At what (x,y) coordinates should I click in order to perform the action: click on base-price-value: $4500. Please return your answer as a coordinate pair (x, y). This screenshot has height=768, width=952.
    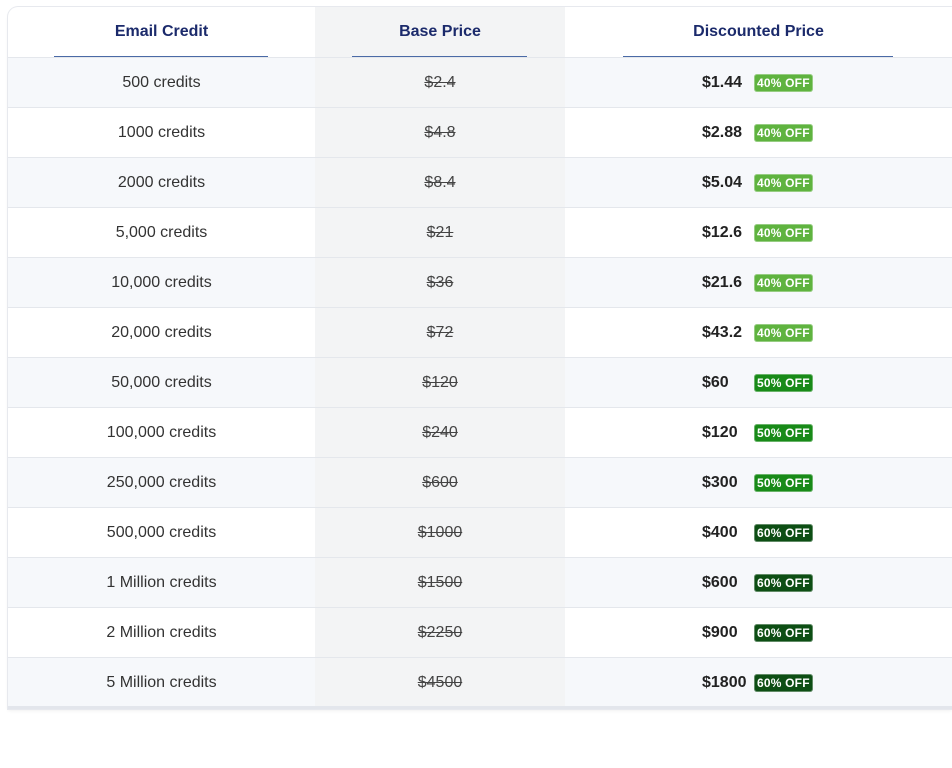
    Looking at the image, I should click on (440, 682).